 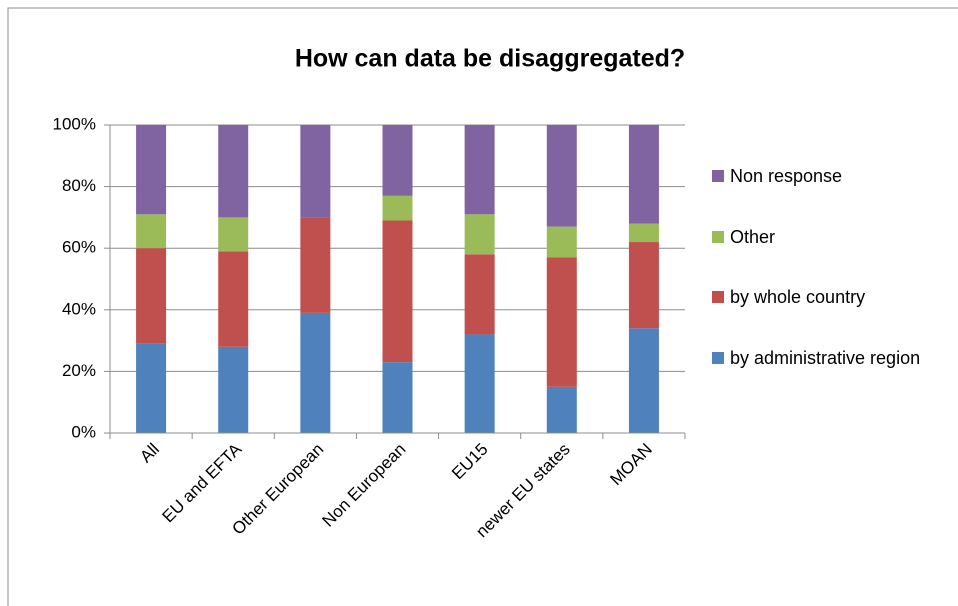 What do you see at coordinates (753, 237) in the screenshot?
I see `legend-label: Other` at bounding box center [753, 237].